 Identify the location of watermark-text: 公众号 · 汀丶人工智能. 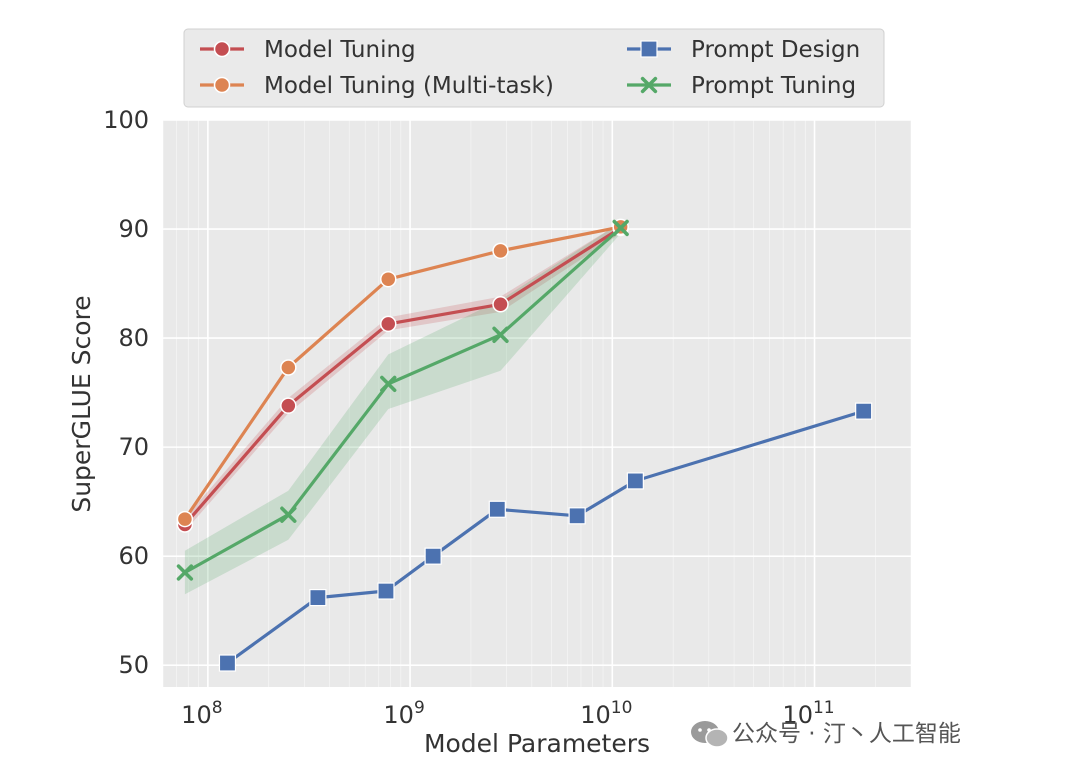
(846, 734).